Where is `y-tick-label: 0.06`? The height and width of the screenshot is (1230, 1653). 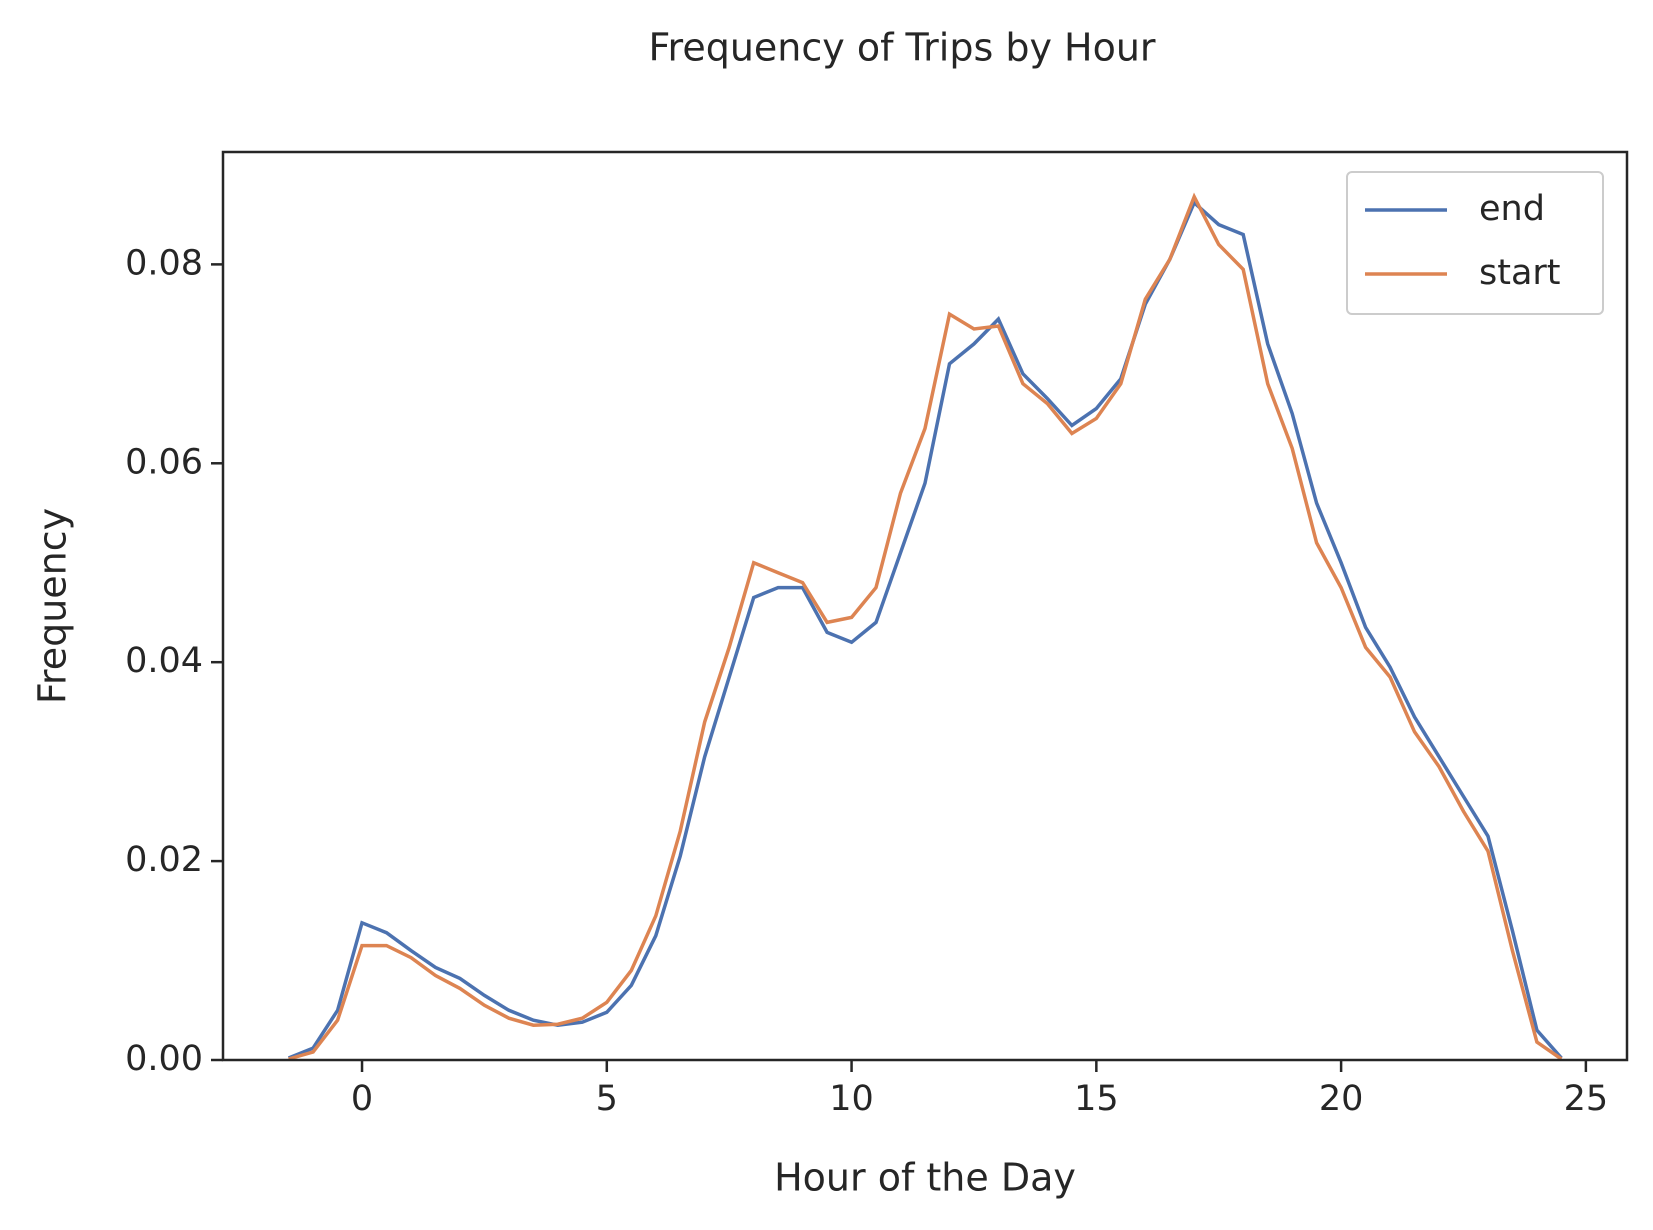
y-tick-label: 0.06 is located at coordinates (164, 462).